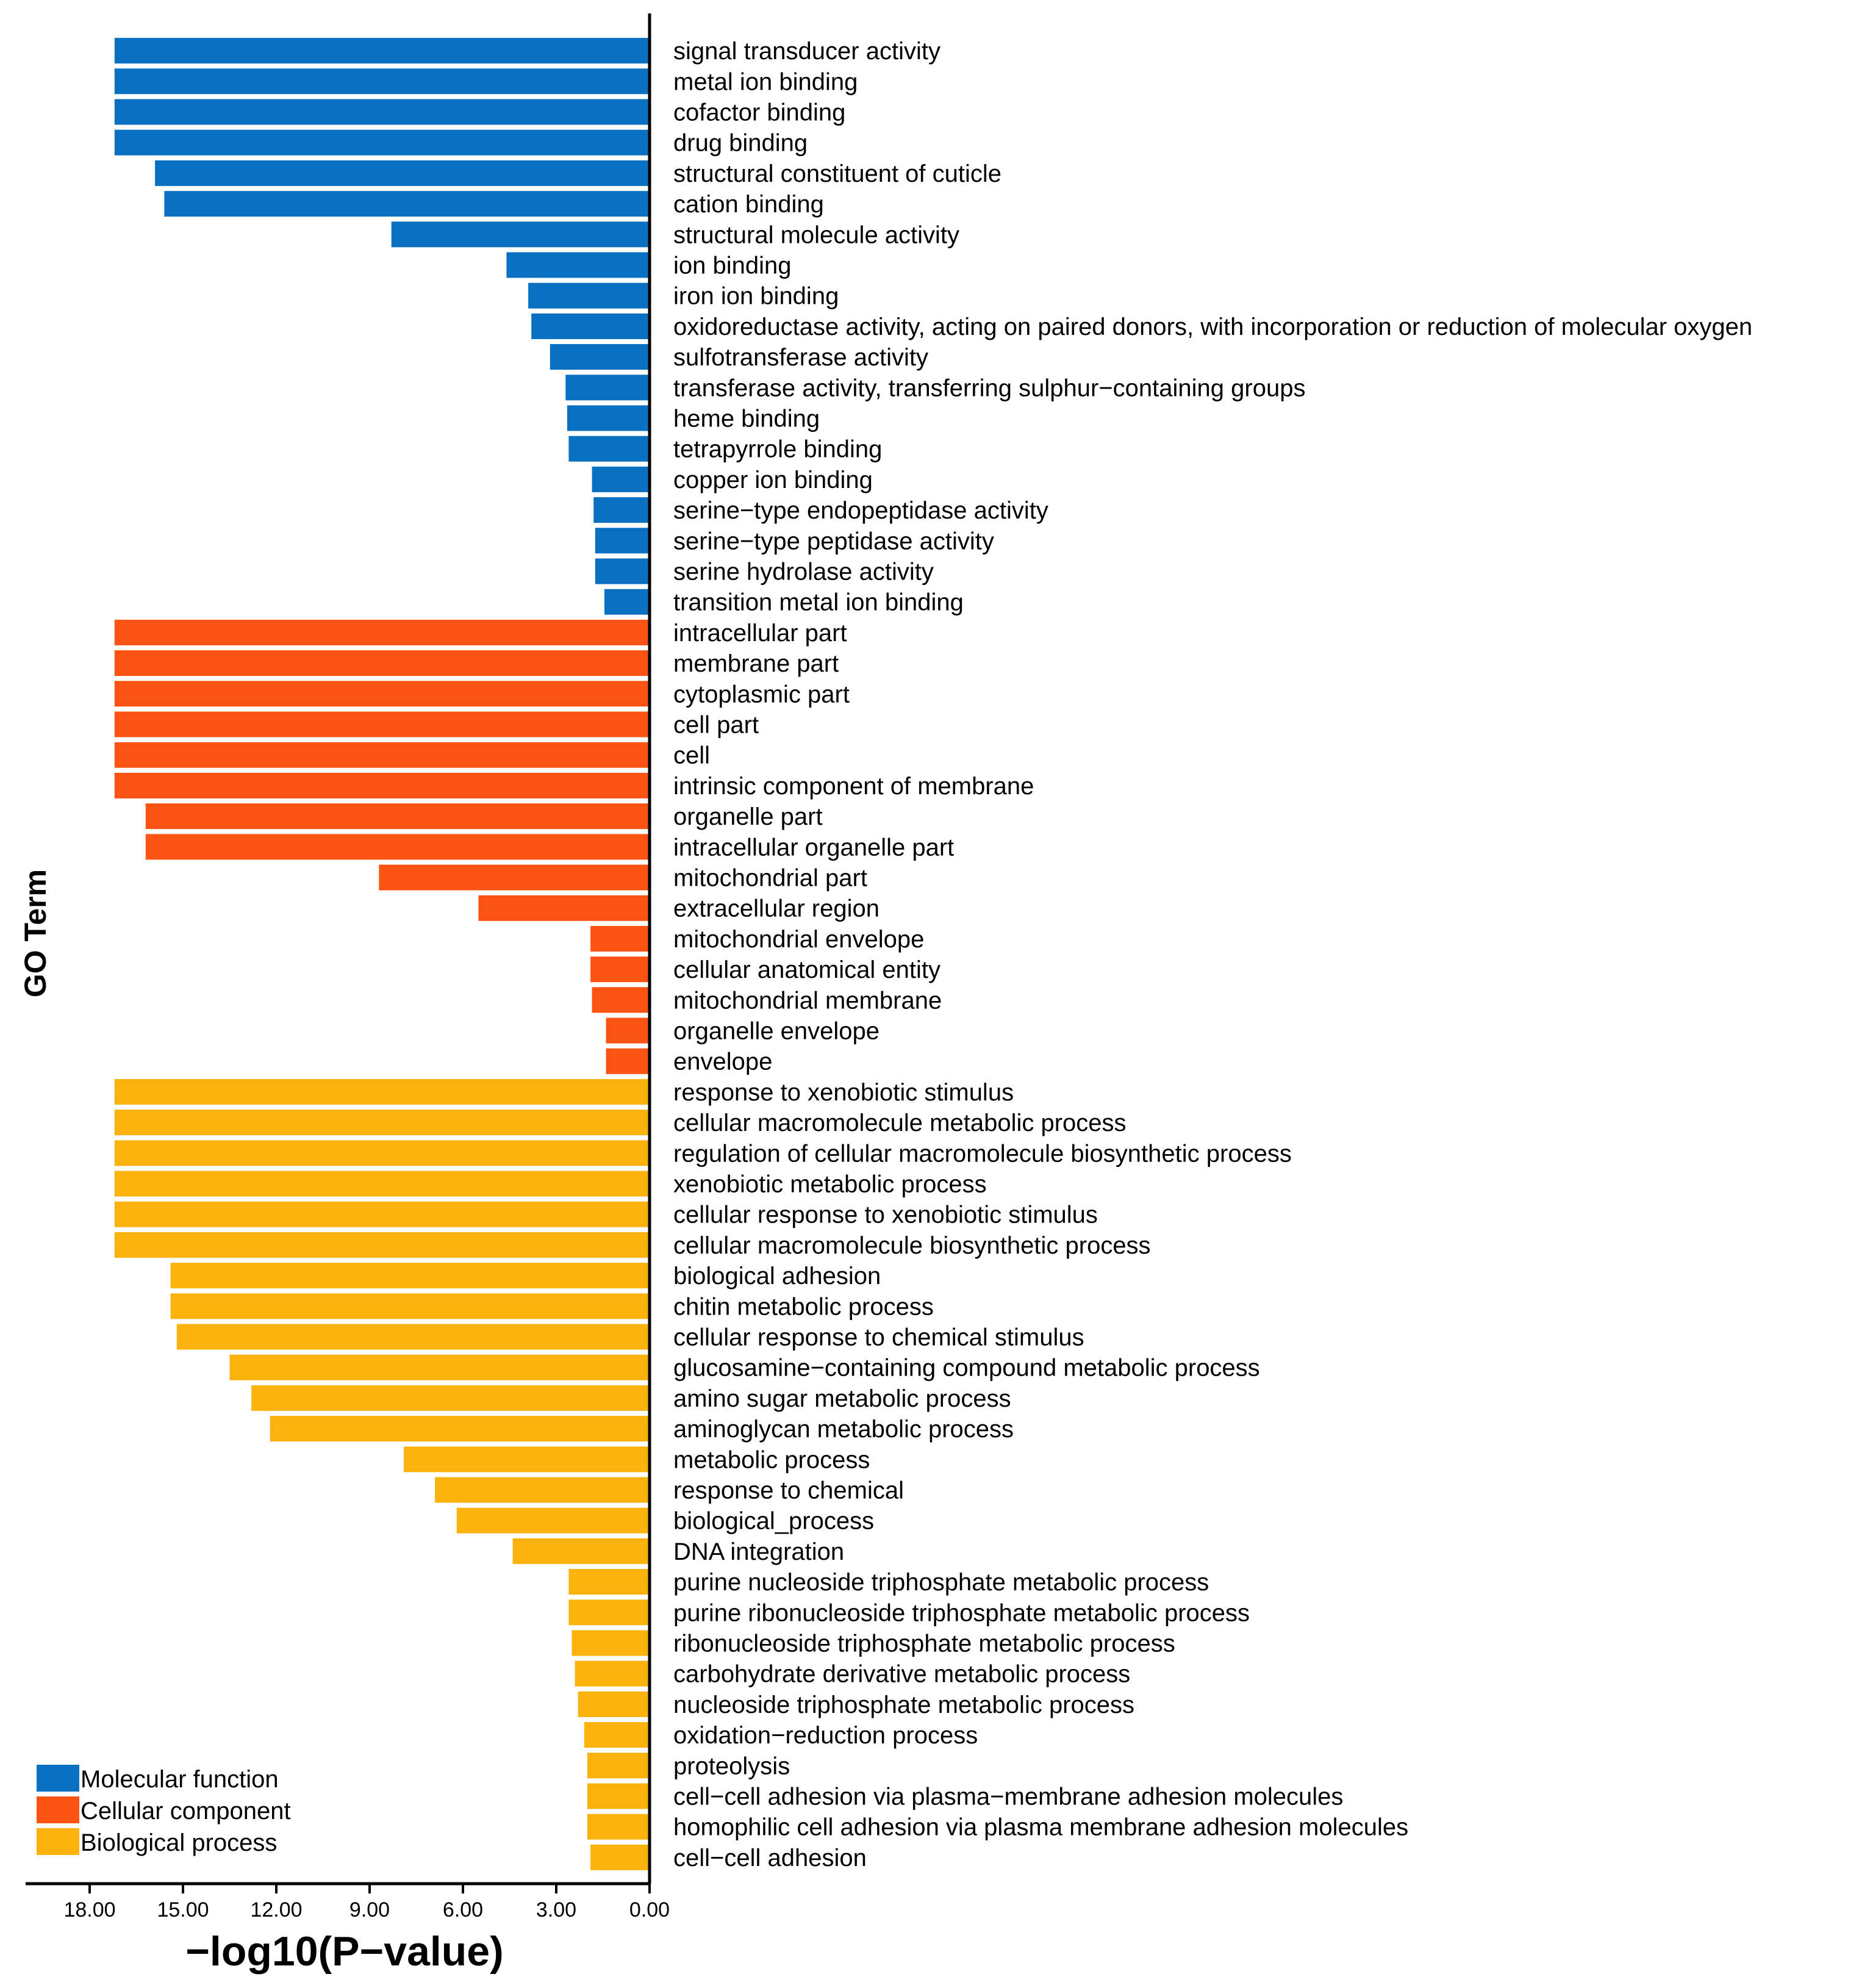 This screenshot has height=1988, width=1870. What do you see at coordinates (807, 1000) in the screenshot?
I see `term-label: mitochondrial membrane` at bounding box center [807, 1000].